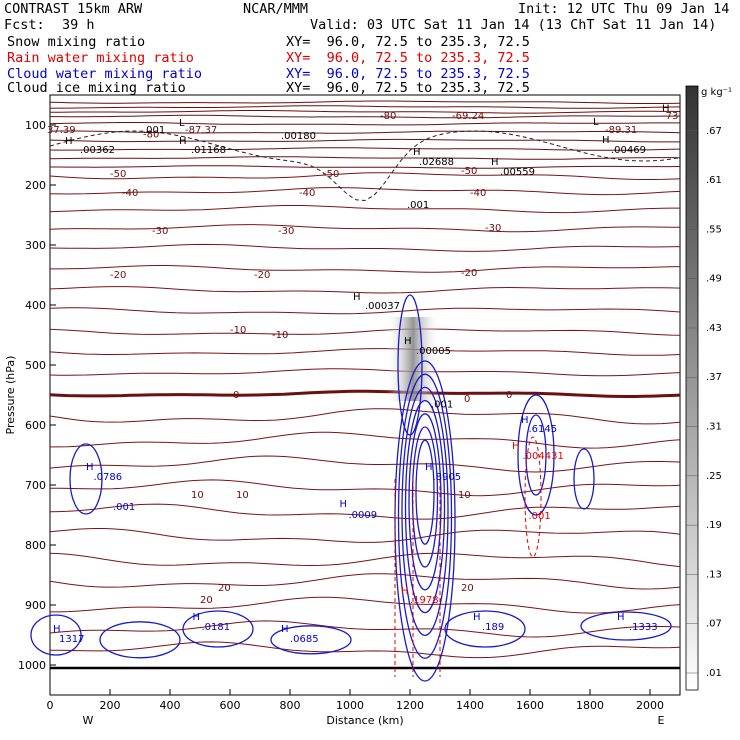 The width and height of the screenshot is (740, 740). What do you see at coordinates (230, 705) in the screenshot?
I see `x-tick-label: 600` at bounding box center [230, 705].